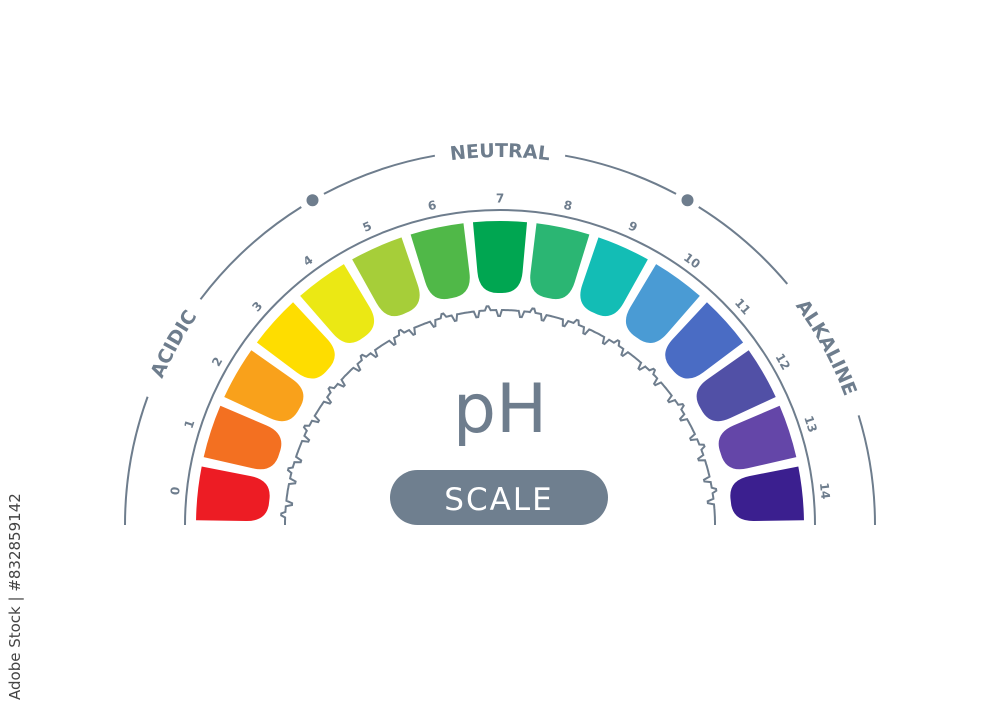 The height and width of the screenshot is (707, 1000). What do you see at coordinates (825, 491) in the screenshot?
I see `ph-number-14: 14` at bounding box center [825, 491].